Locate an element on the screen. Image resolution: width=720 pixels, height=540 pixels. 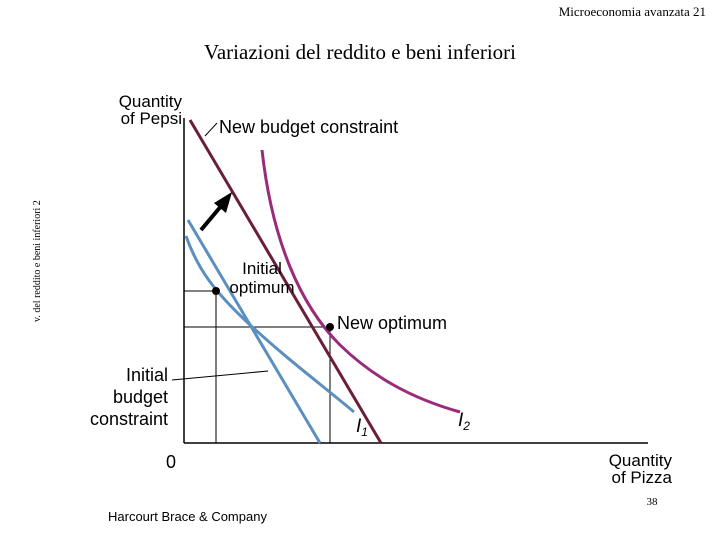
initial-optimum-label-line1: Initial is located at coordinates (262, 268).